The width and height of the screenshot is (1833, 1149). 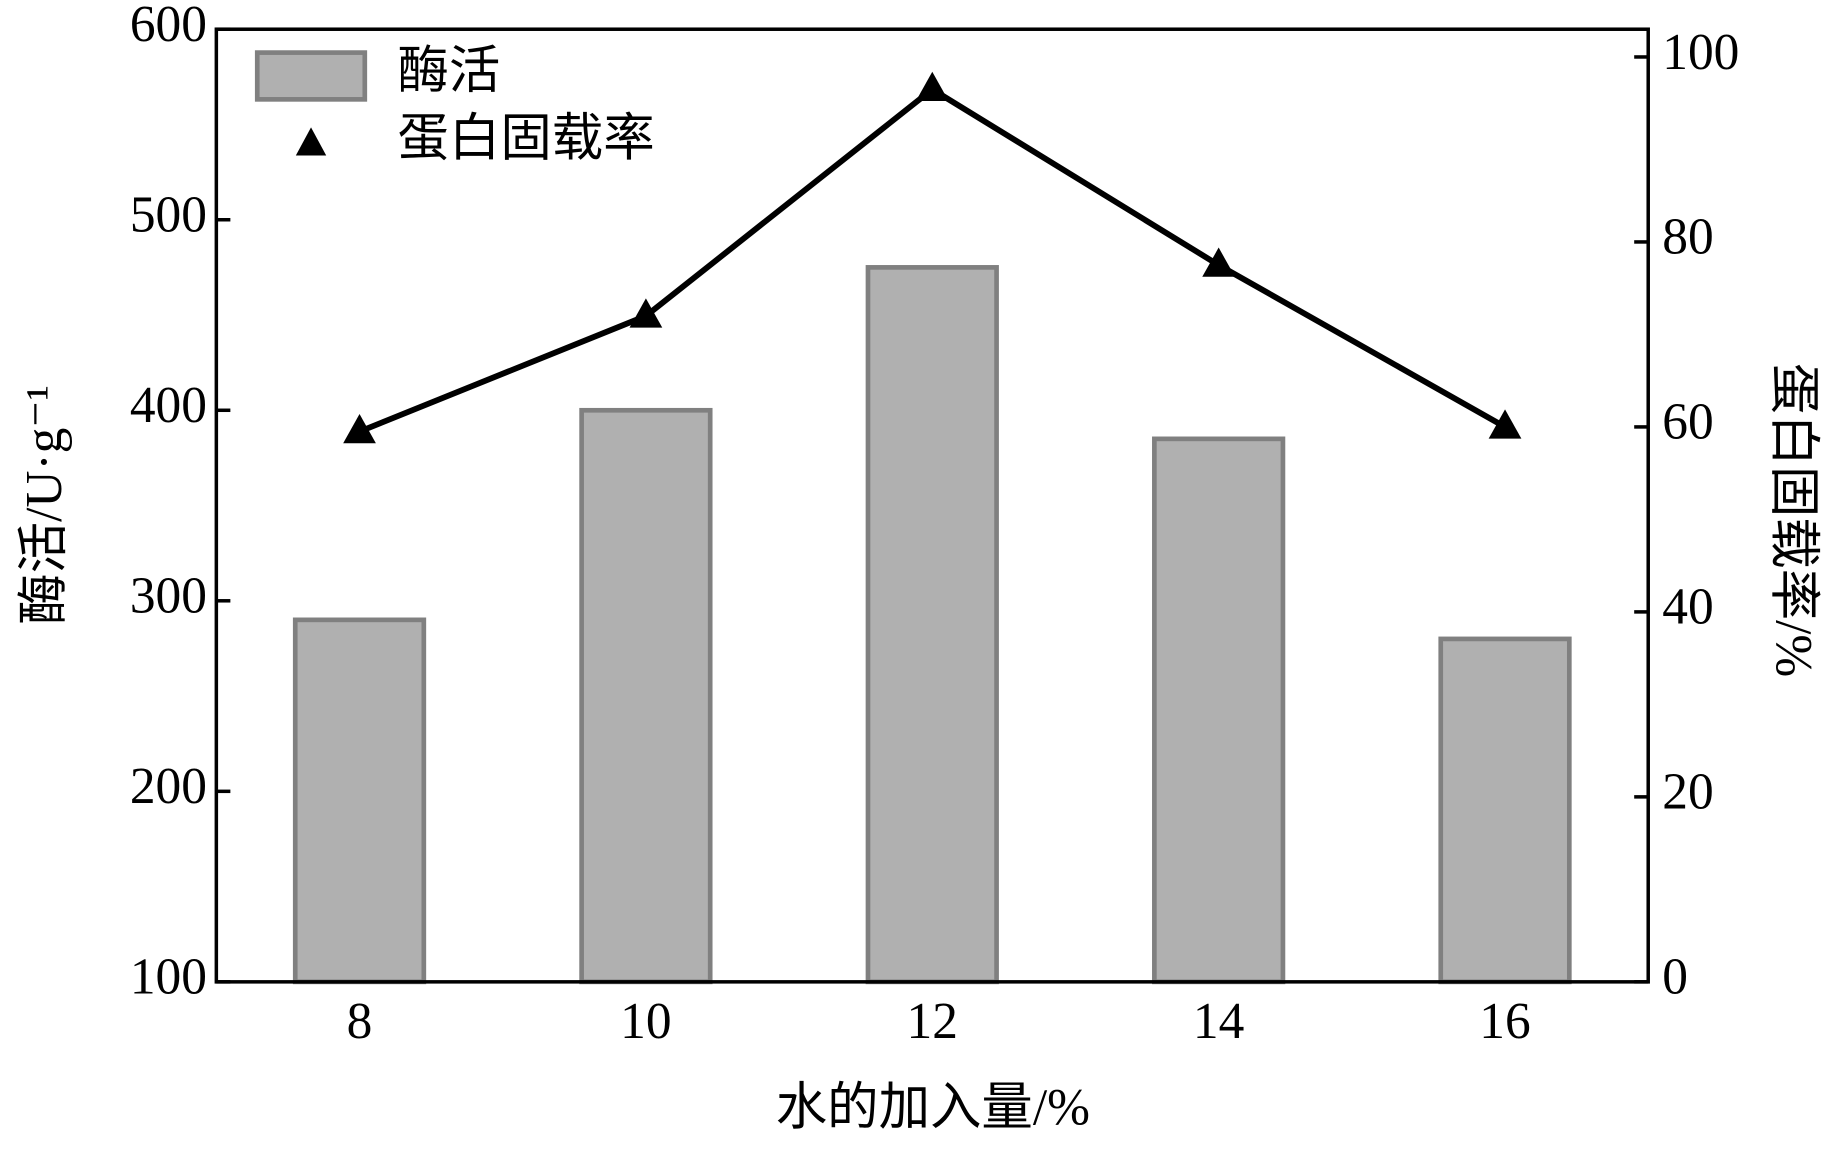 What do you see at coordinates (1687, 792) in the screenshot?
I see `y2-tick-label: 20` at bounding box center [1687, 792].